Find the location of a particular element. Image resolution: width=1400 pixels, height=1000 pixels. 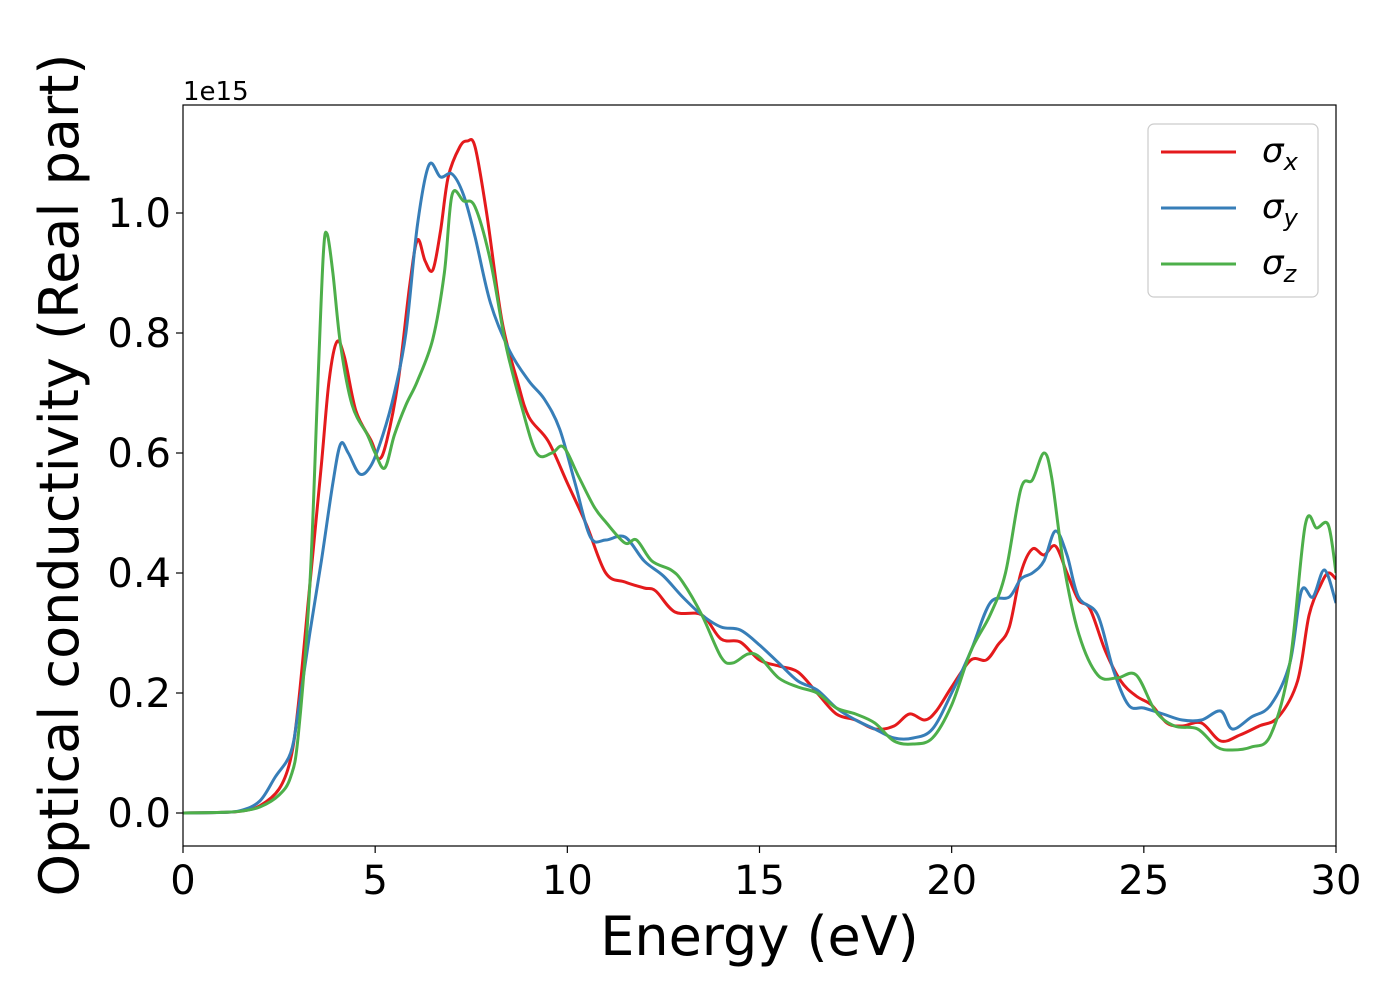

legend-label-y: σy is located at coordinates (1280, 209).